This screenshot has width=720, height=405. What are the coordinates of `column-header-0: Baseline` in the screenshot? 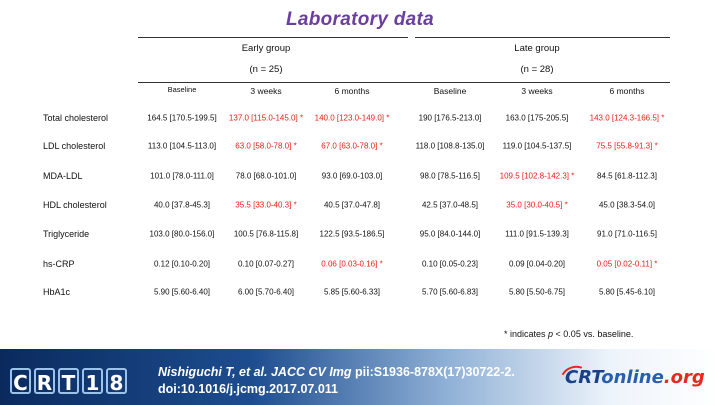 It's located at (182, 89).